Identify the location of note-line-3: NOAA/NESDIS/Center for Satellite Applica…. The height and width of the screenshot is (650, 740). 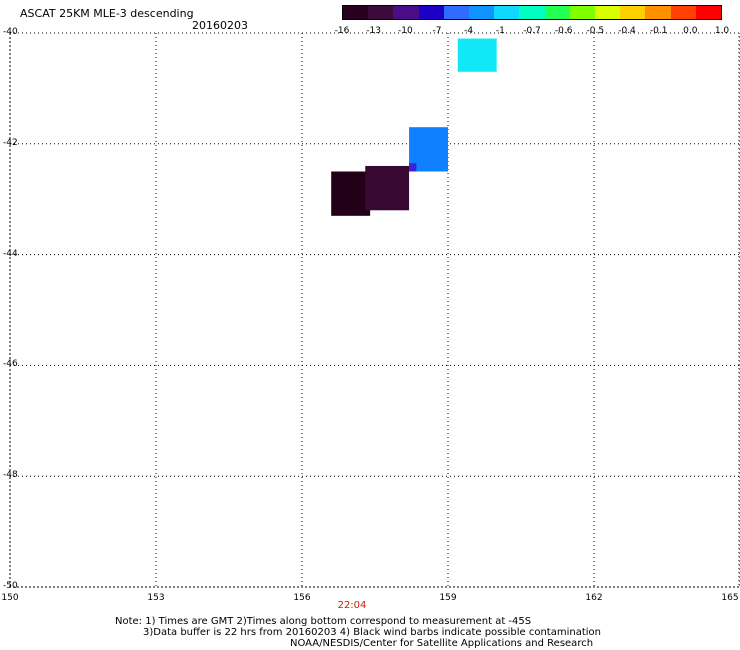
(442, 643).